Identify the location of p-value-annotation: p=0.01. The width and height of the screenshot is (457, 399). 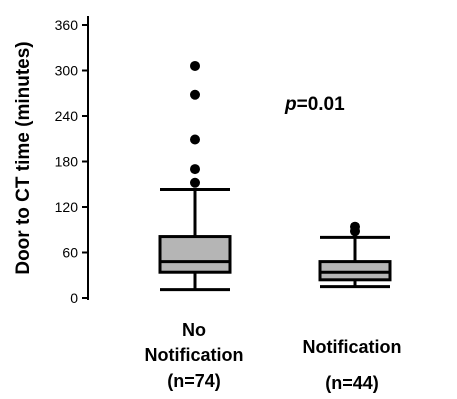
(314, 104).